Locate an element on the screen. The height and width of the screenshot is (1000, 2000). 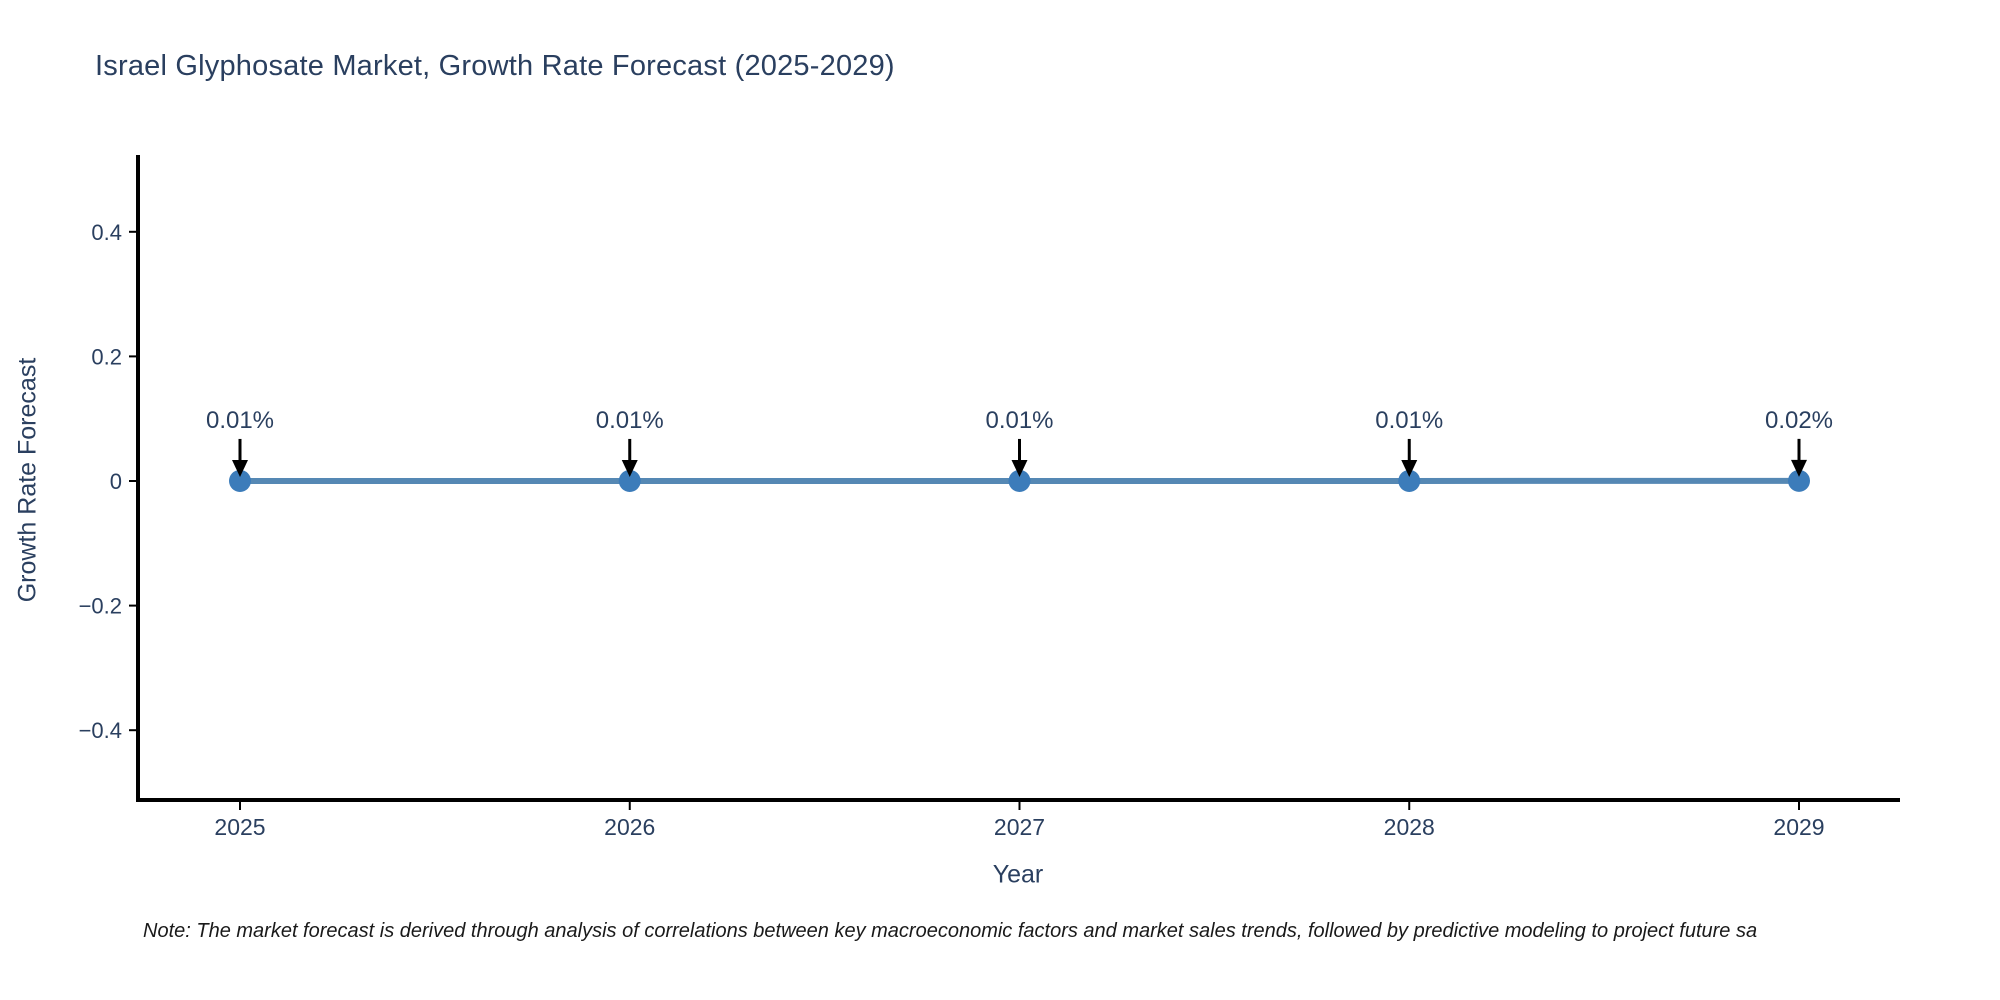
data-point-marker-2025 is located at coordinates (240, 480).